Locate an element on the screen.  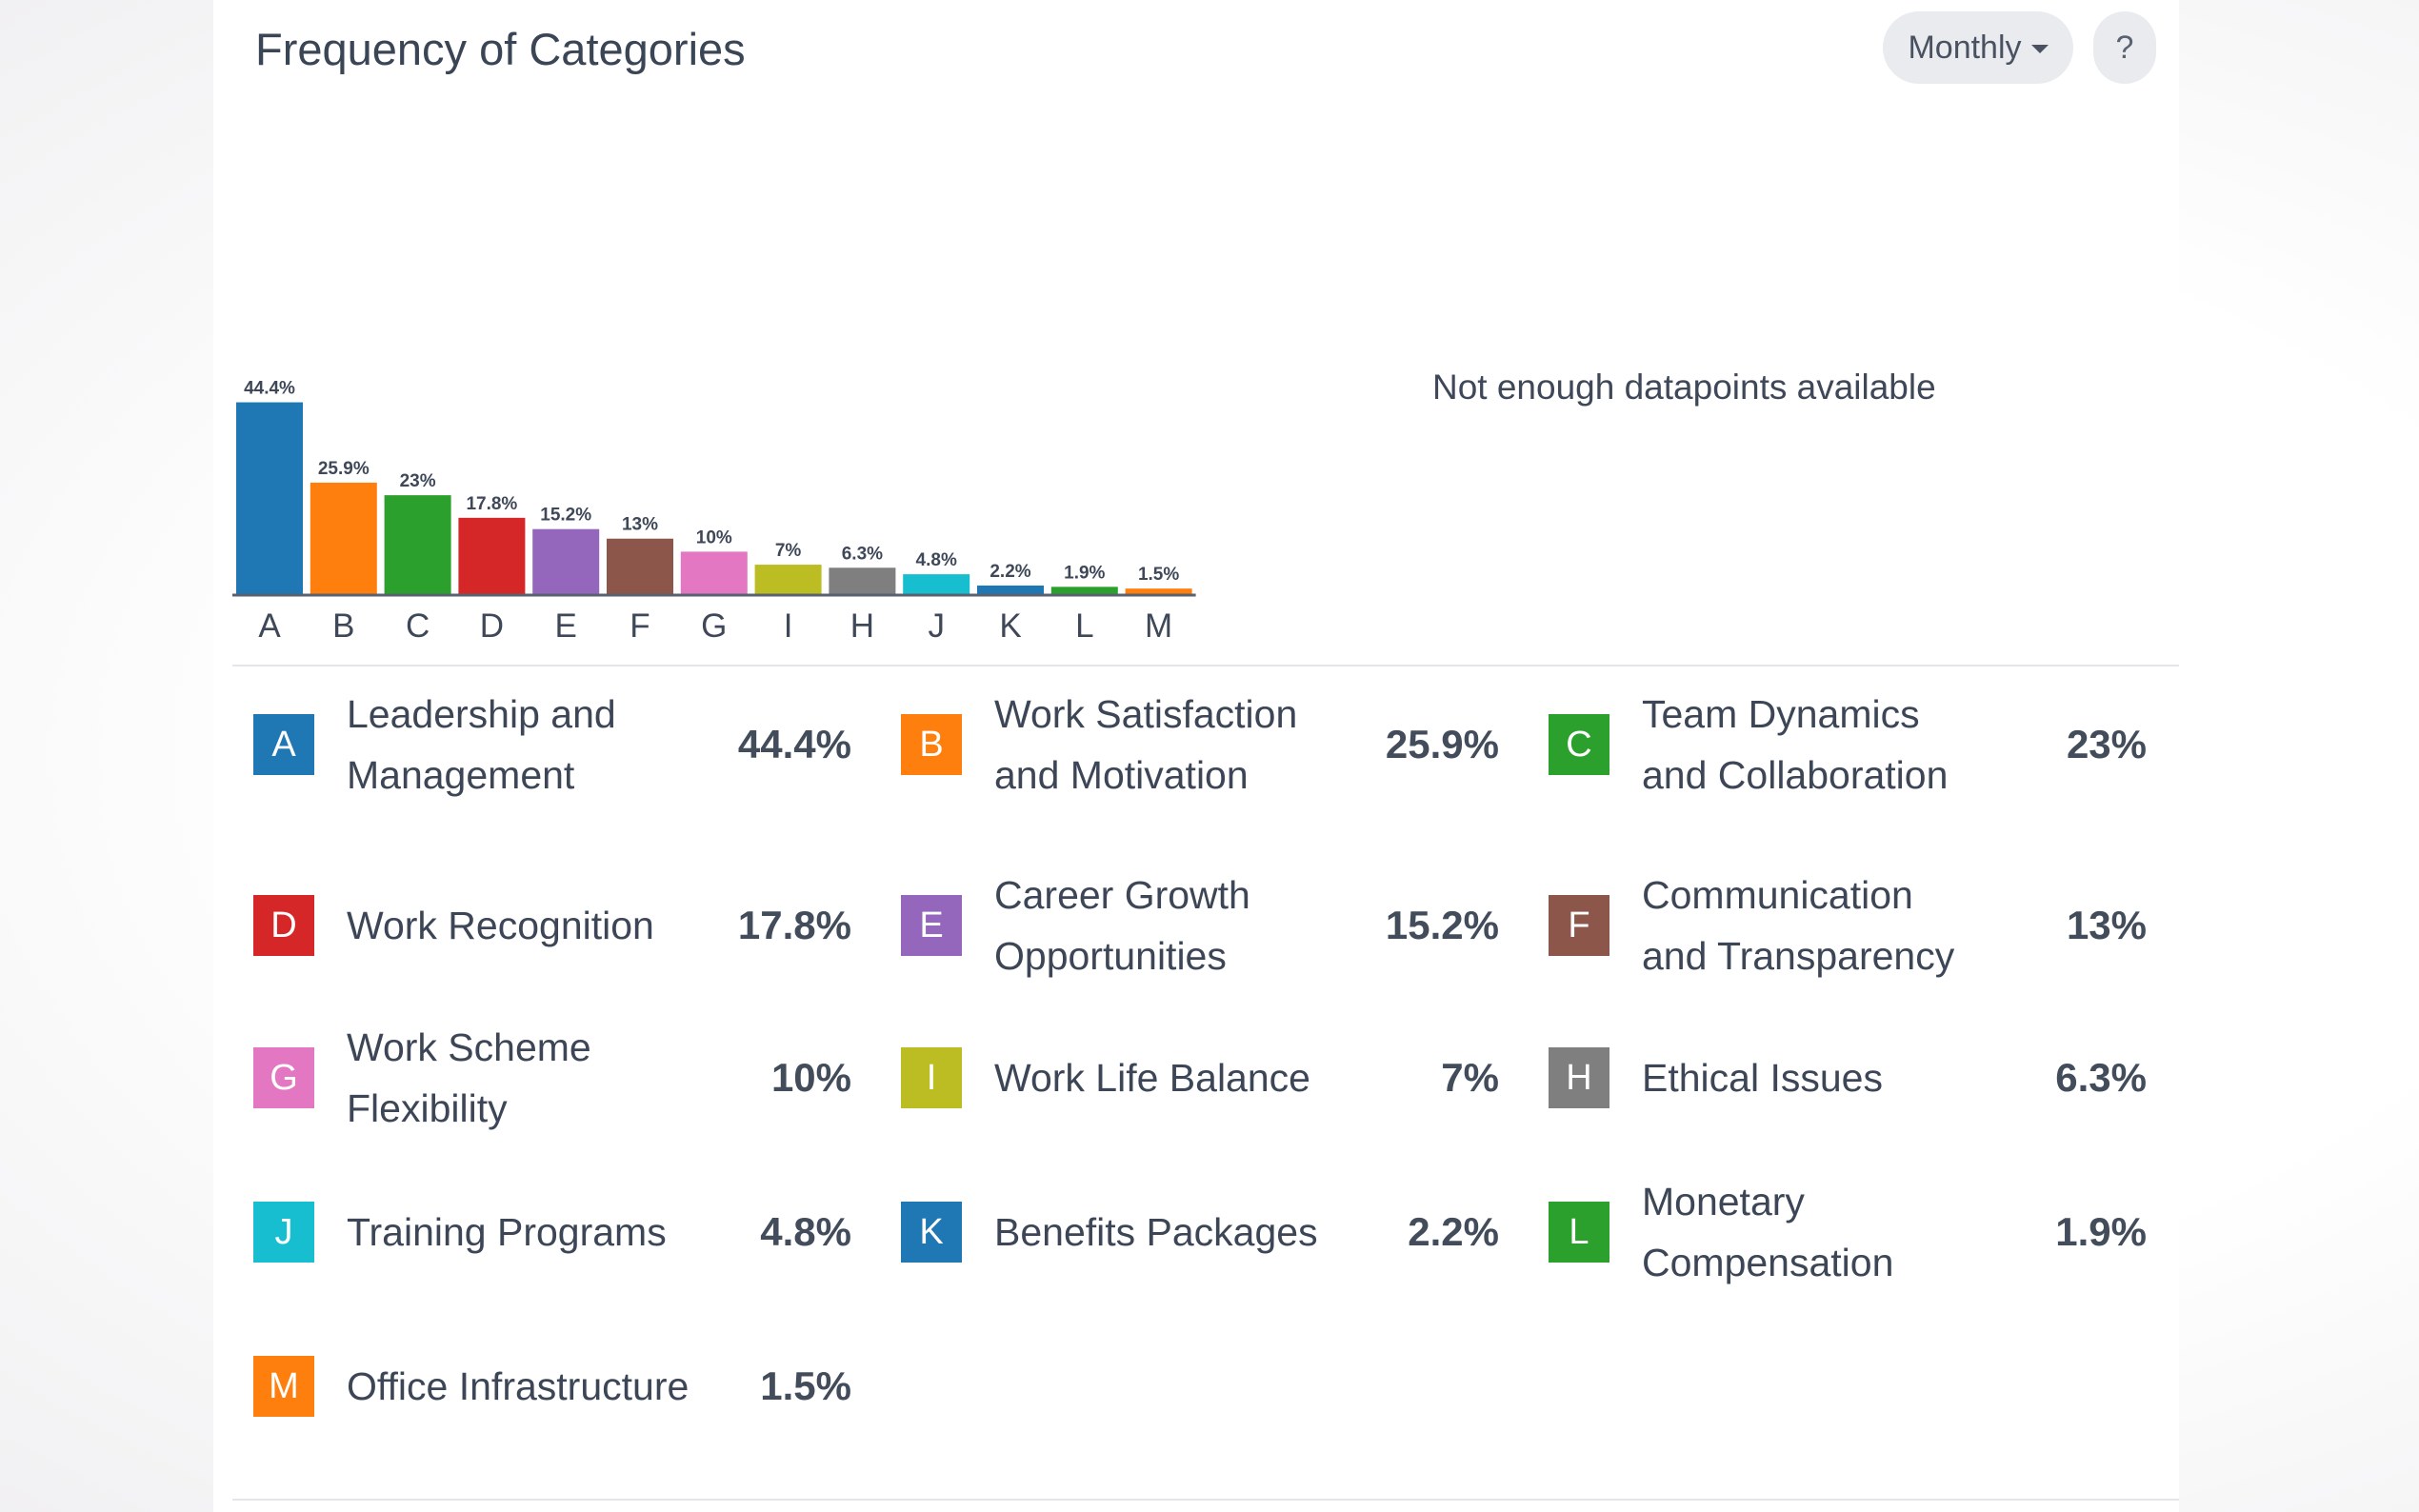
bar-I is located at coordinates (788, 580).